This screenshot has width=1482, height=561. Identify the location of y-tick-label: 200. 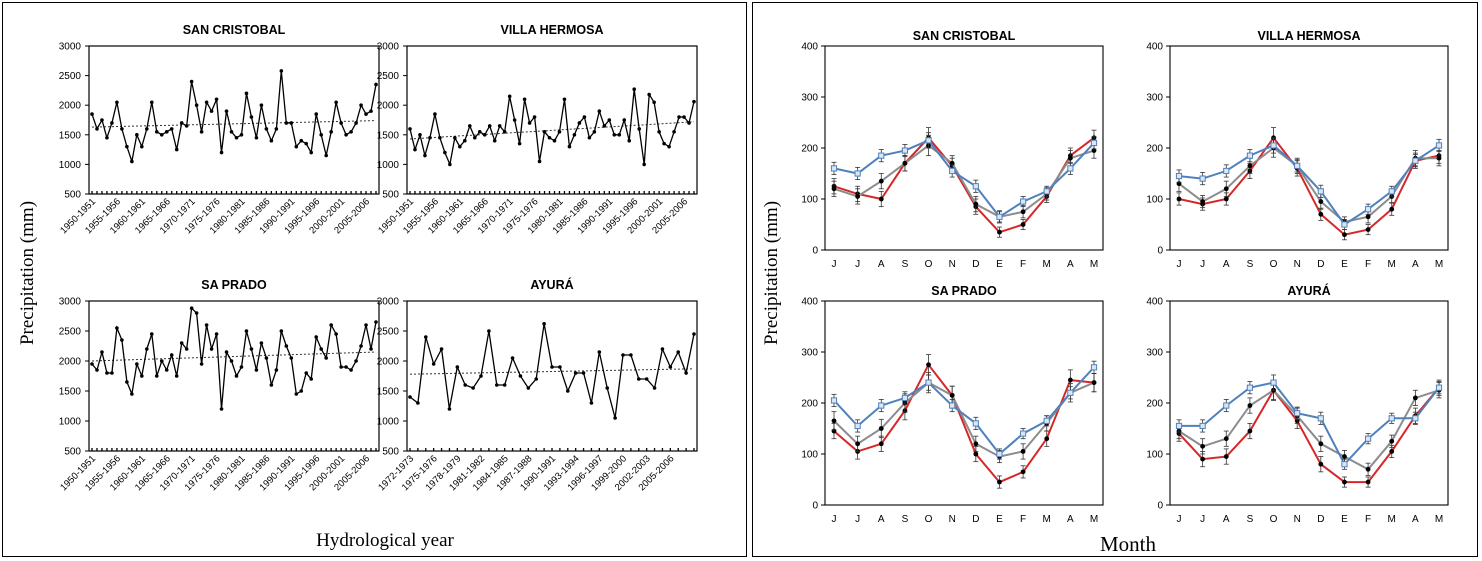
(1154, 149).